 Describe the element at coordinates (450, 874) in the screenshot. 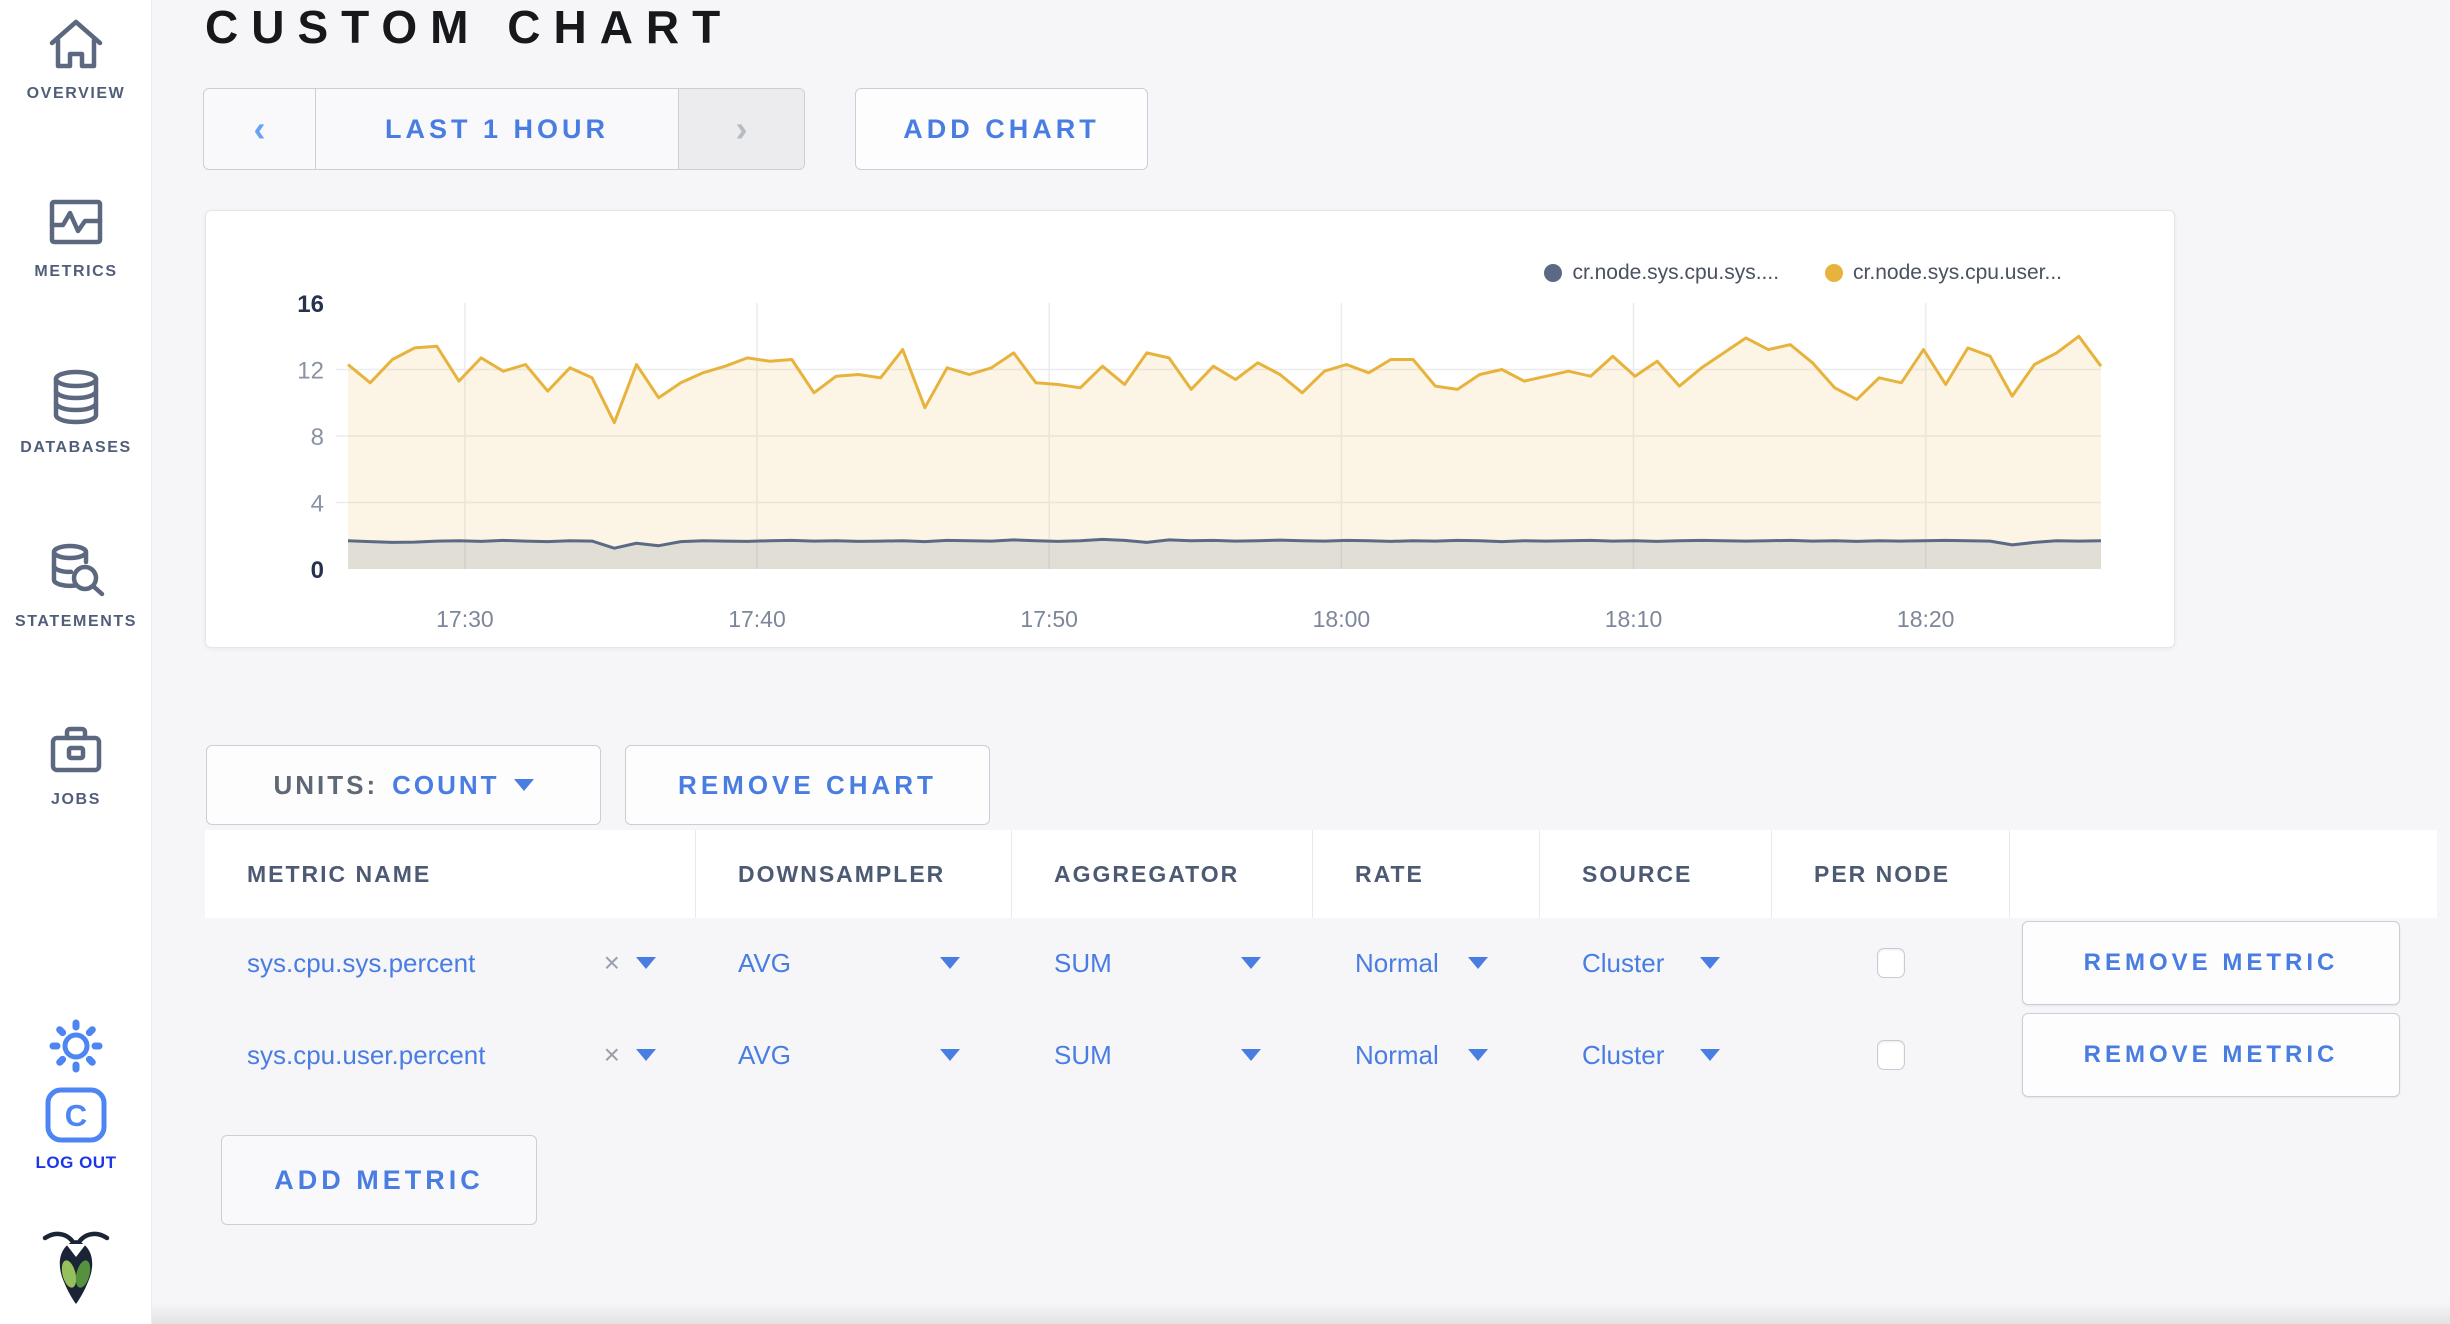

I see `column-header-metric-name: METRIC NAME` at that location.